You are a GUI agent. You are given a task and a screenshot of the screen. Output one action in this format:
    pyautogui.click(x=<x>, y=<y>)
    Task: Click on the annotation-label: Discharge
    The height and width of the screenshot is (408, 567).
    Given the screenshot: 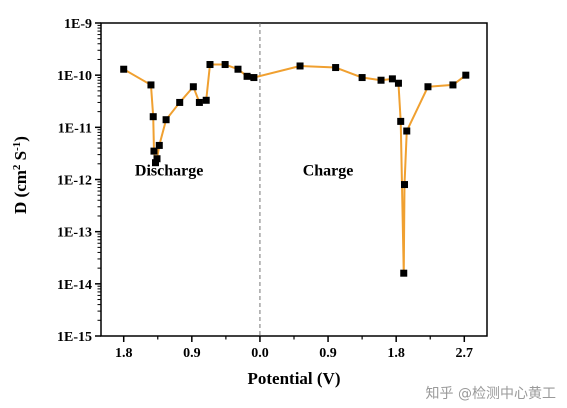 What is the action you would take?
    pyautogui.click(x=169, y=170)
    